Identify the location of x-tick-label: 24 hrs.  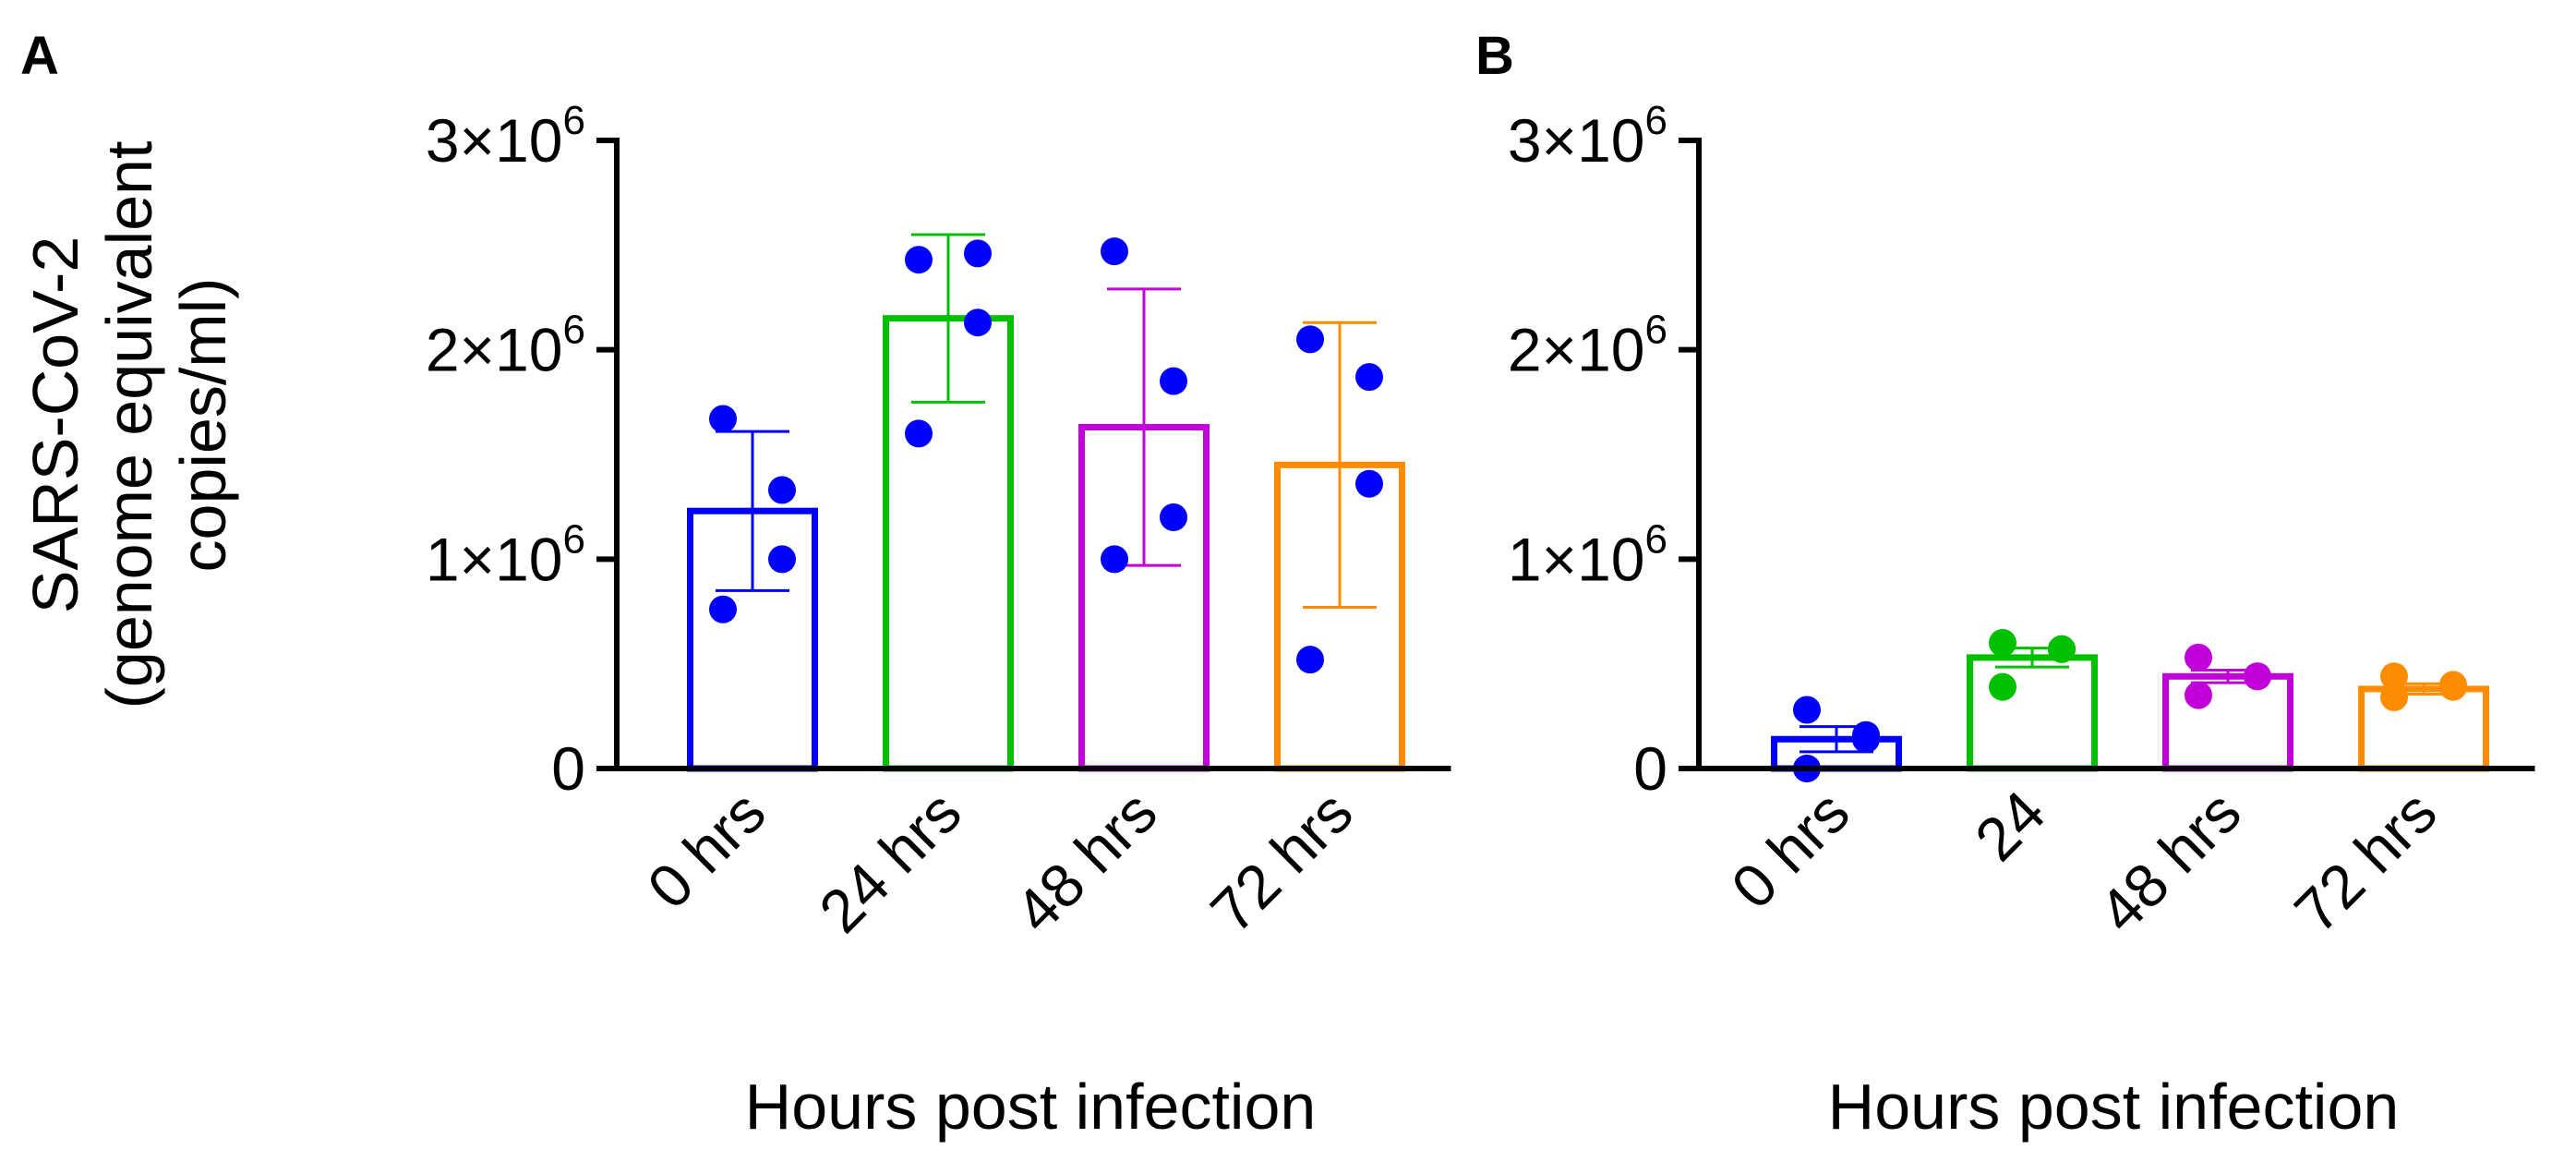
(890, 862).